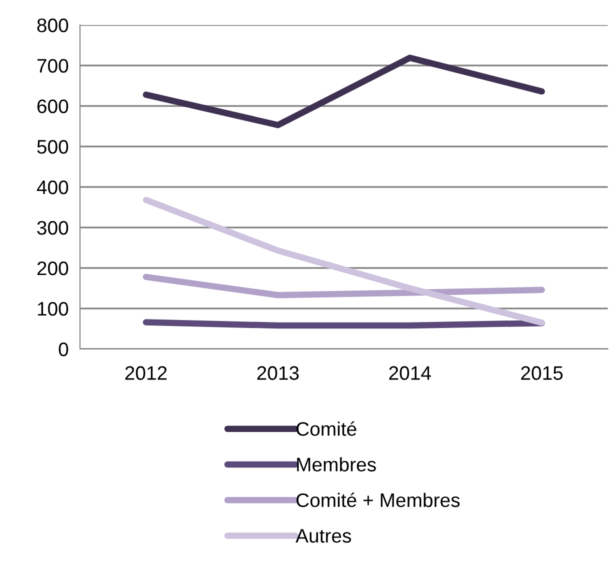 This screenshot has width=609, height=586. I want to click on x-tick-label: 2015, so click(542, 373).